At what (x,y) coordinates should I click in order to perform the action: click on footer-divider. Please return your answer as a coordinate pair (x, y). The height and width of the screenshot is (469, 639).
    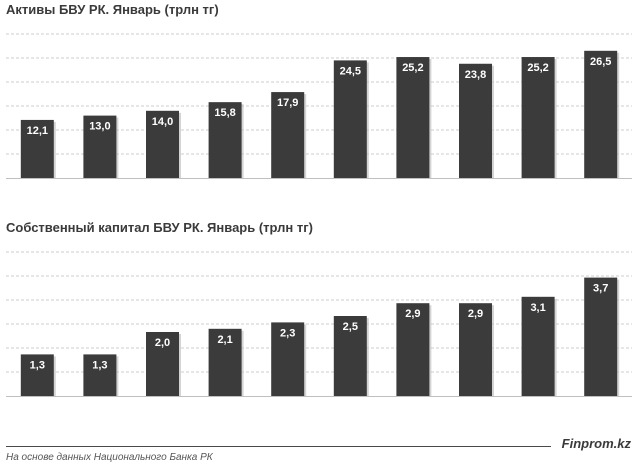
    Looking at the image, I should click on (278, 446).